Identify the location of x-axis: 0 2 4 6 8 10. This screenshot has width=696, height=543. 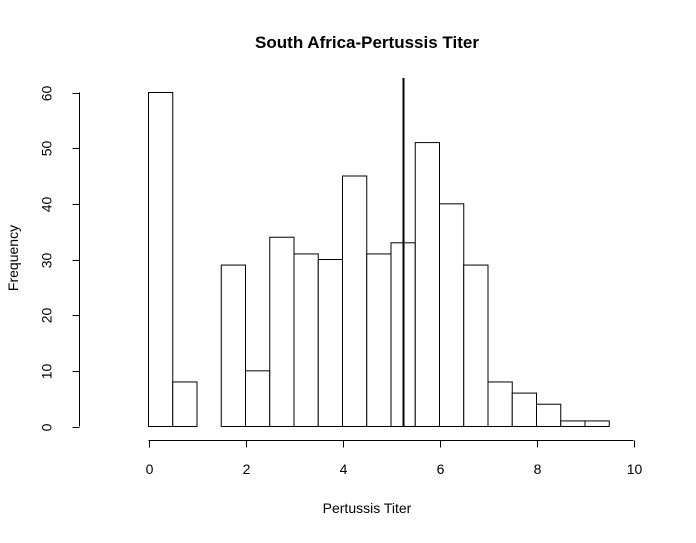
(394, 458).